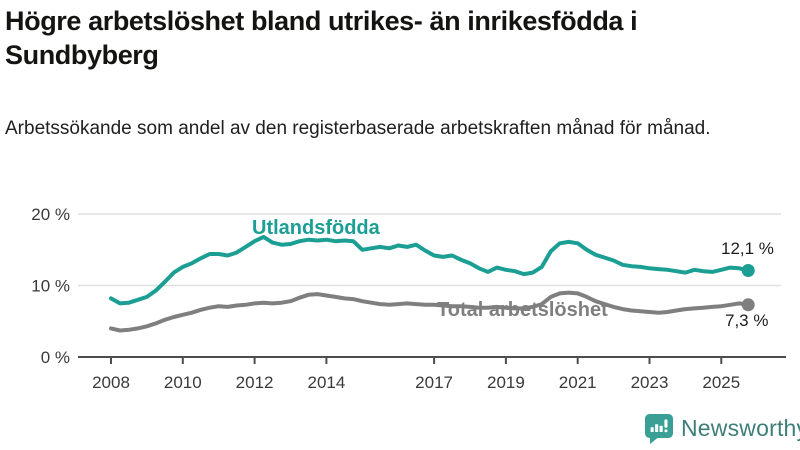 The width and height of the screenshot is (800, 450). What do you see at coordinates (434, 382) in the screenshot?
I see `x-axis-tick-label: 2017` at bounding box center [434, 382].